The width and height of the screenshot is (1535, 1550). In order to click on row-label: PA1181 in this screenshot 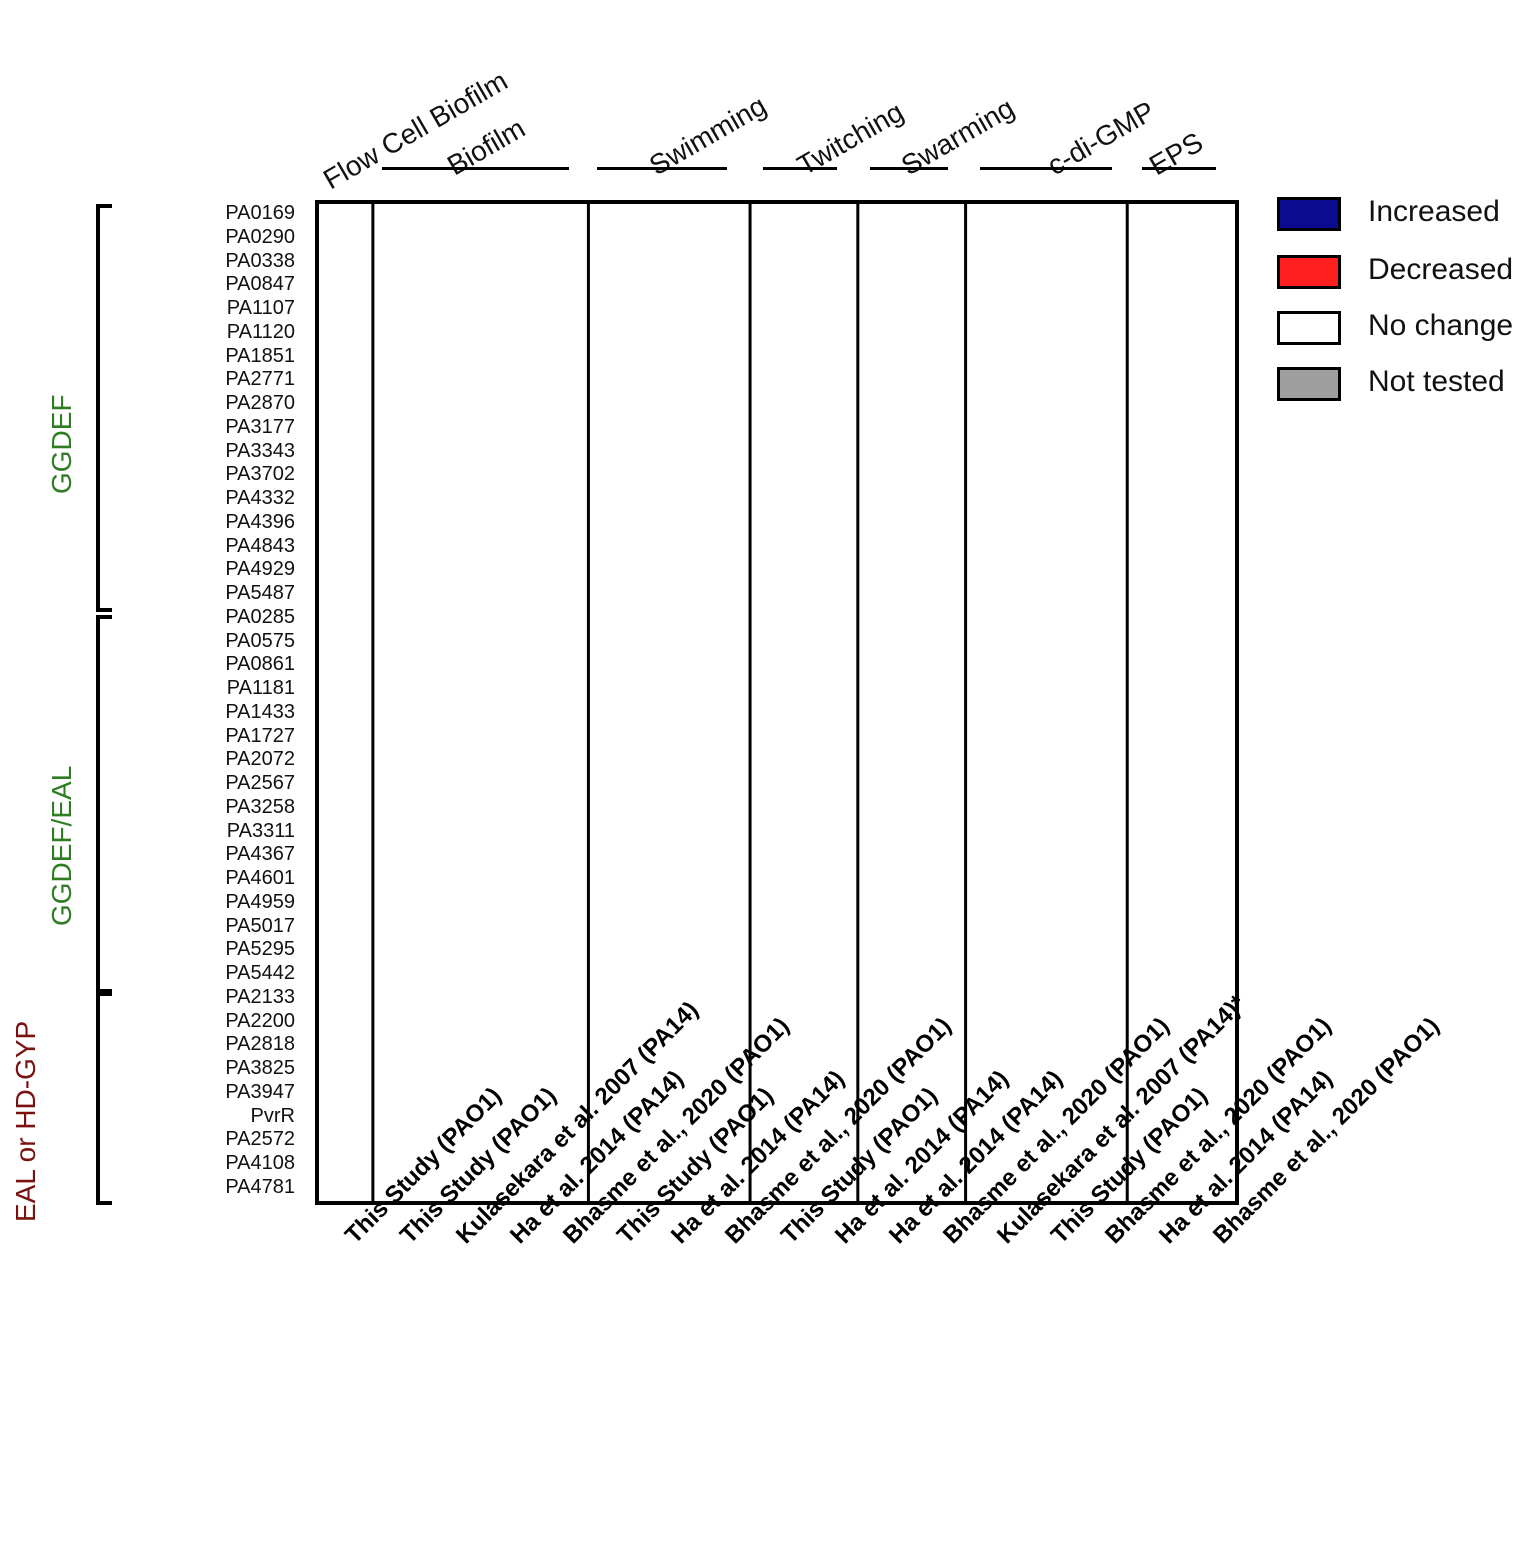, I will do `click(260, 688)`.